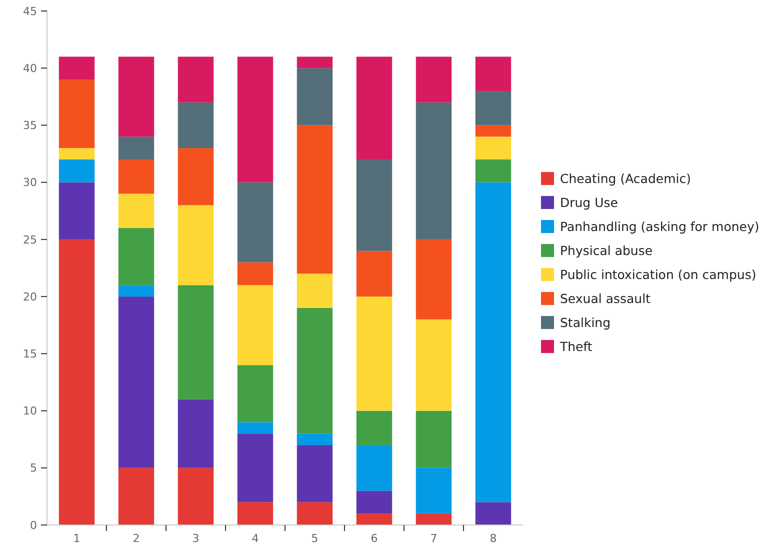  What do you see at coordinates (575, 346) in the screenshot?
I see `legend-label: Theft` at bounding box center [575, 346].